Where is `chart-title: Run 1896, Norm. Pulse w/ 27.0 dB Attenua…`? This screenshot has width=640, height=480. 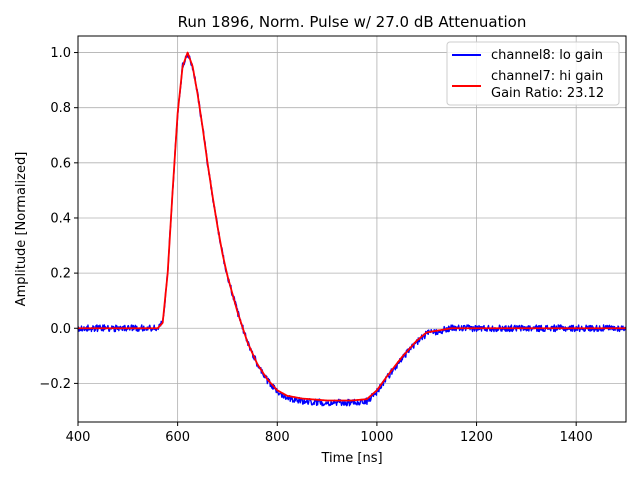
chart-title: Run 1896, Norm. Pulse w/ 27.0 dB Attenua… is located at coordinates (352, 22).